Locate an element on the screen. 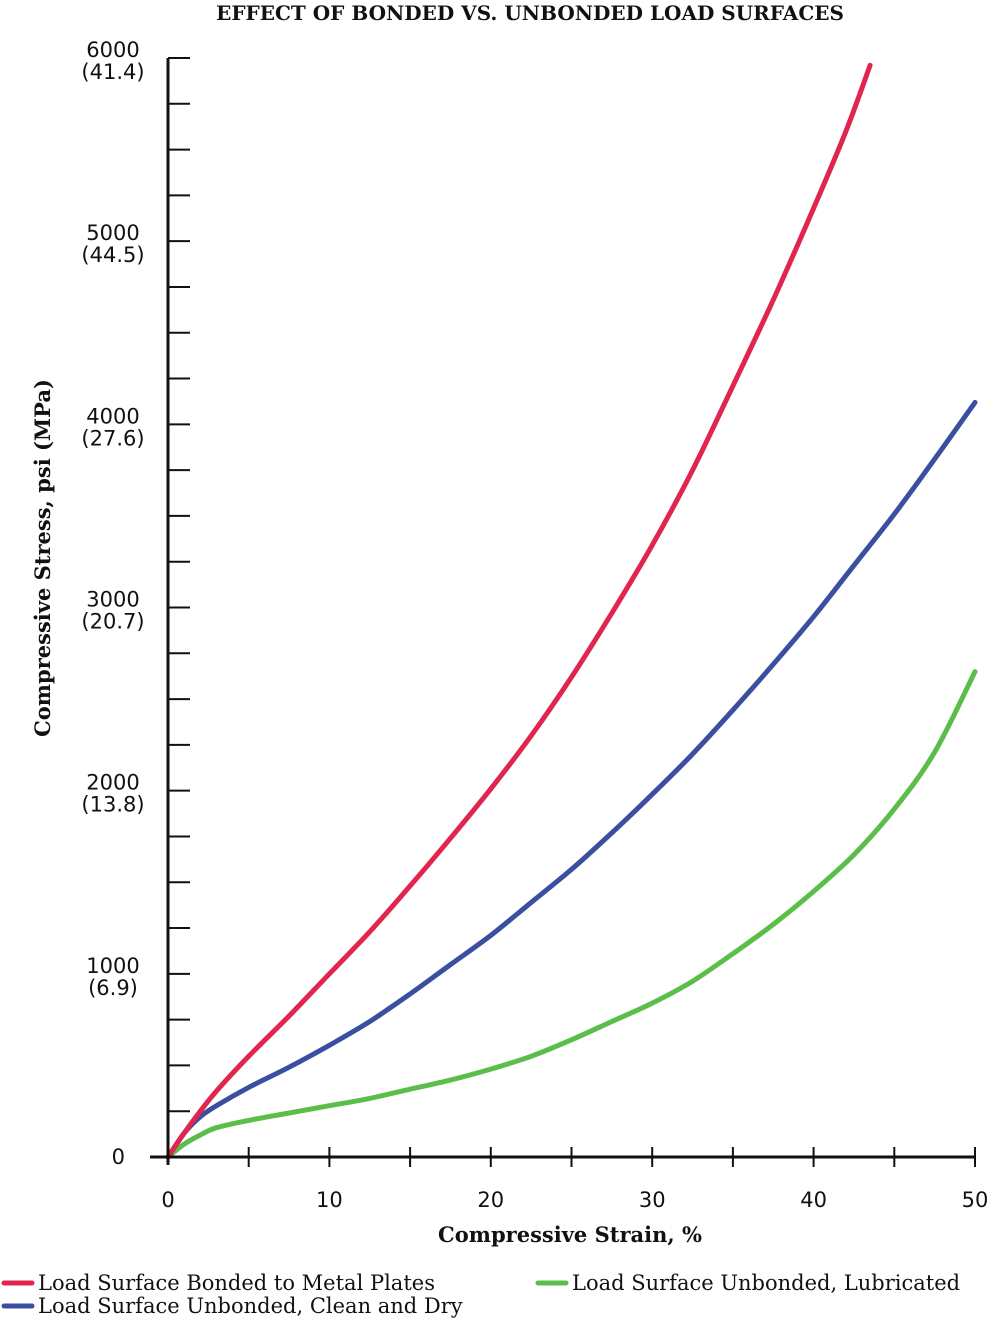  x-axis-ticks: 0 10 20 30 40 50 is located at coordinates (574, 1179).